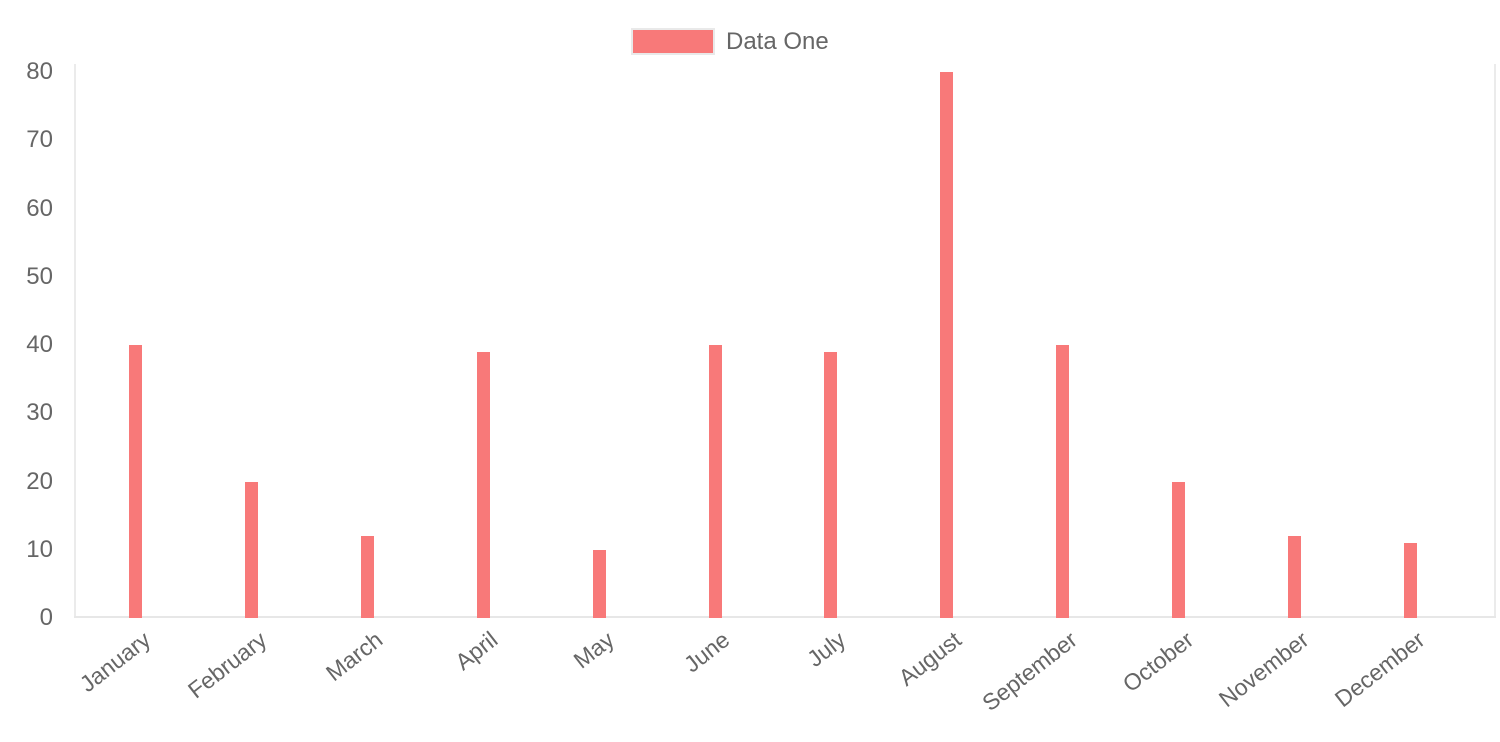  Describe the element at coordinates (476, 651) in the screenshot. I see `x-axis-label: April` at that location.